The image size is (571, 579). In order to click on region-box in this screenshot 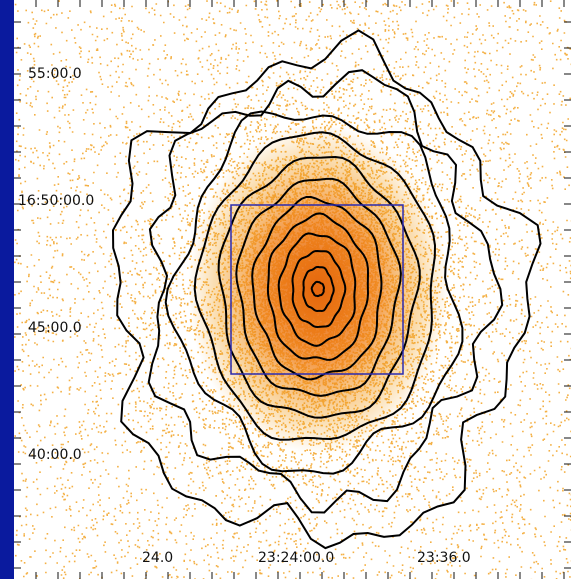, I will do `click(317, 289)`.